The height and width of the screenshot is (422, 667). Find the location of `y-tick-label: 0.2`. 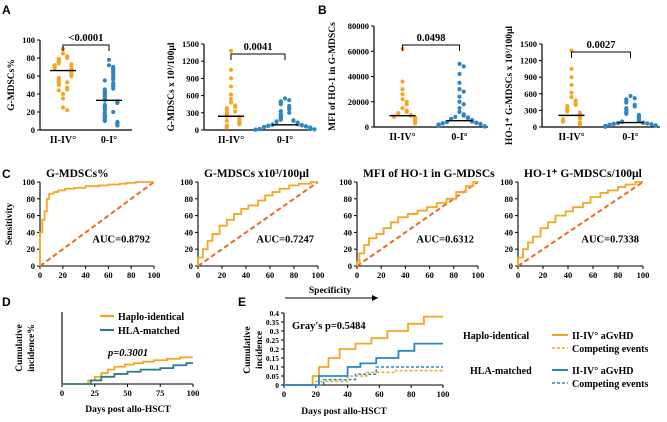

y-tick-label: 0.2 is located at coordinates (275, 349).